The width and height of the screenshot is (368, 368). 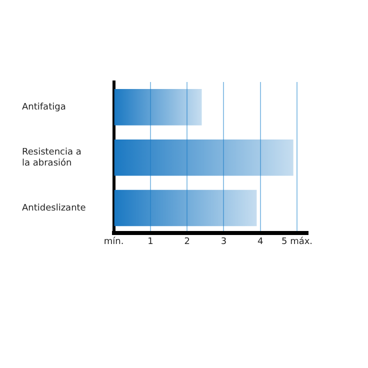 What do you see at coordinates (223, 241) in the screenshot?
I see `x-tick-label: 3` at bounding box center [223, 241].